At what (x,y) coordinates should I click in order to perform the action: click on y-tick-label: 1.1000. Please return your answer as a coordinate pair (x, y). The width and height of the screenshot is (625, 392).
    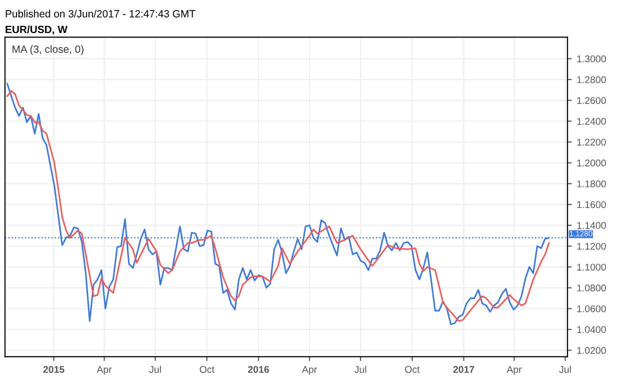
    Looking at the image, I should click on (591, 267).